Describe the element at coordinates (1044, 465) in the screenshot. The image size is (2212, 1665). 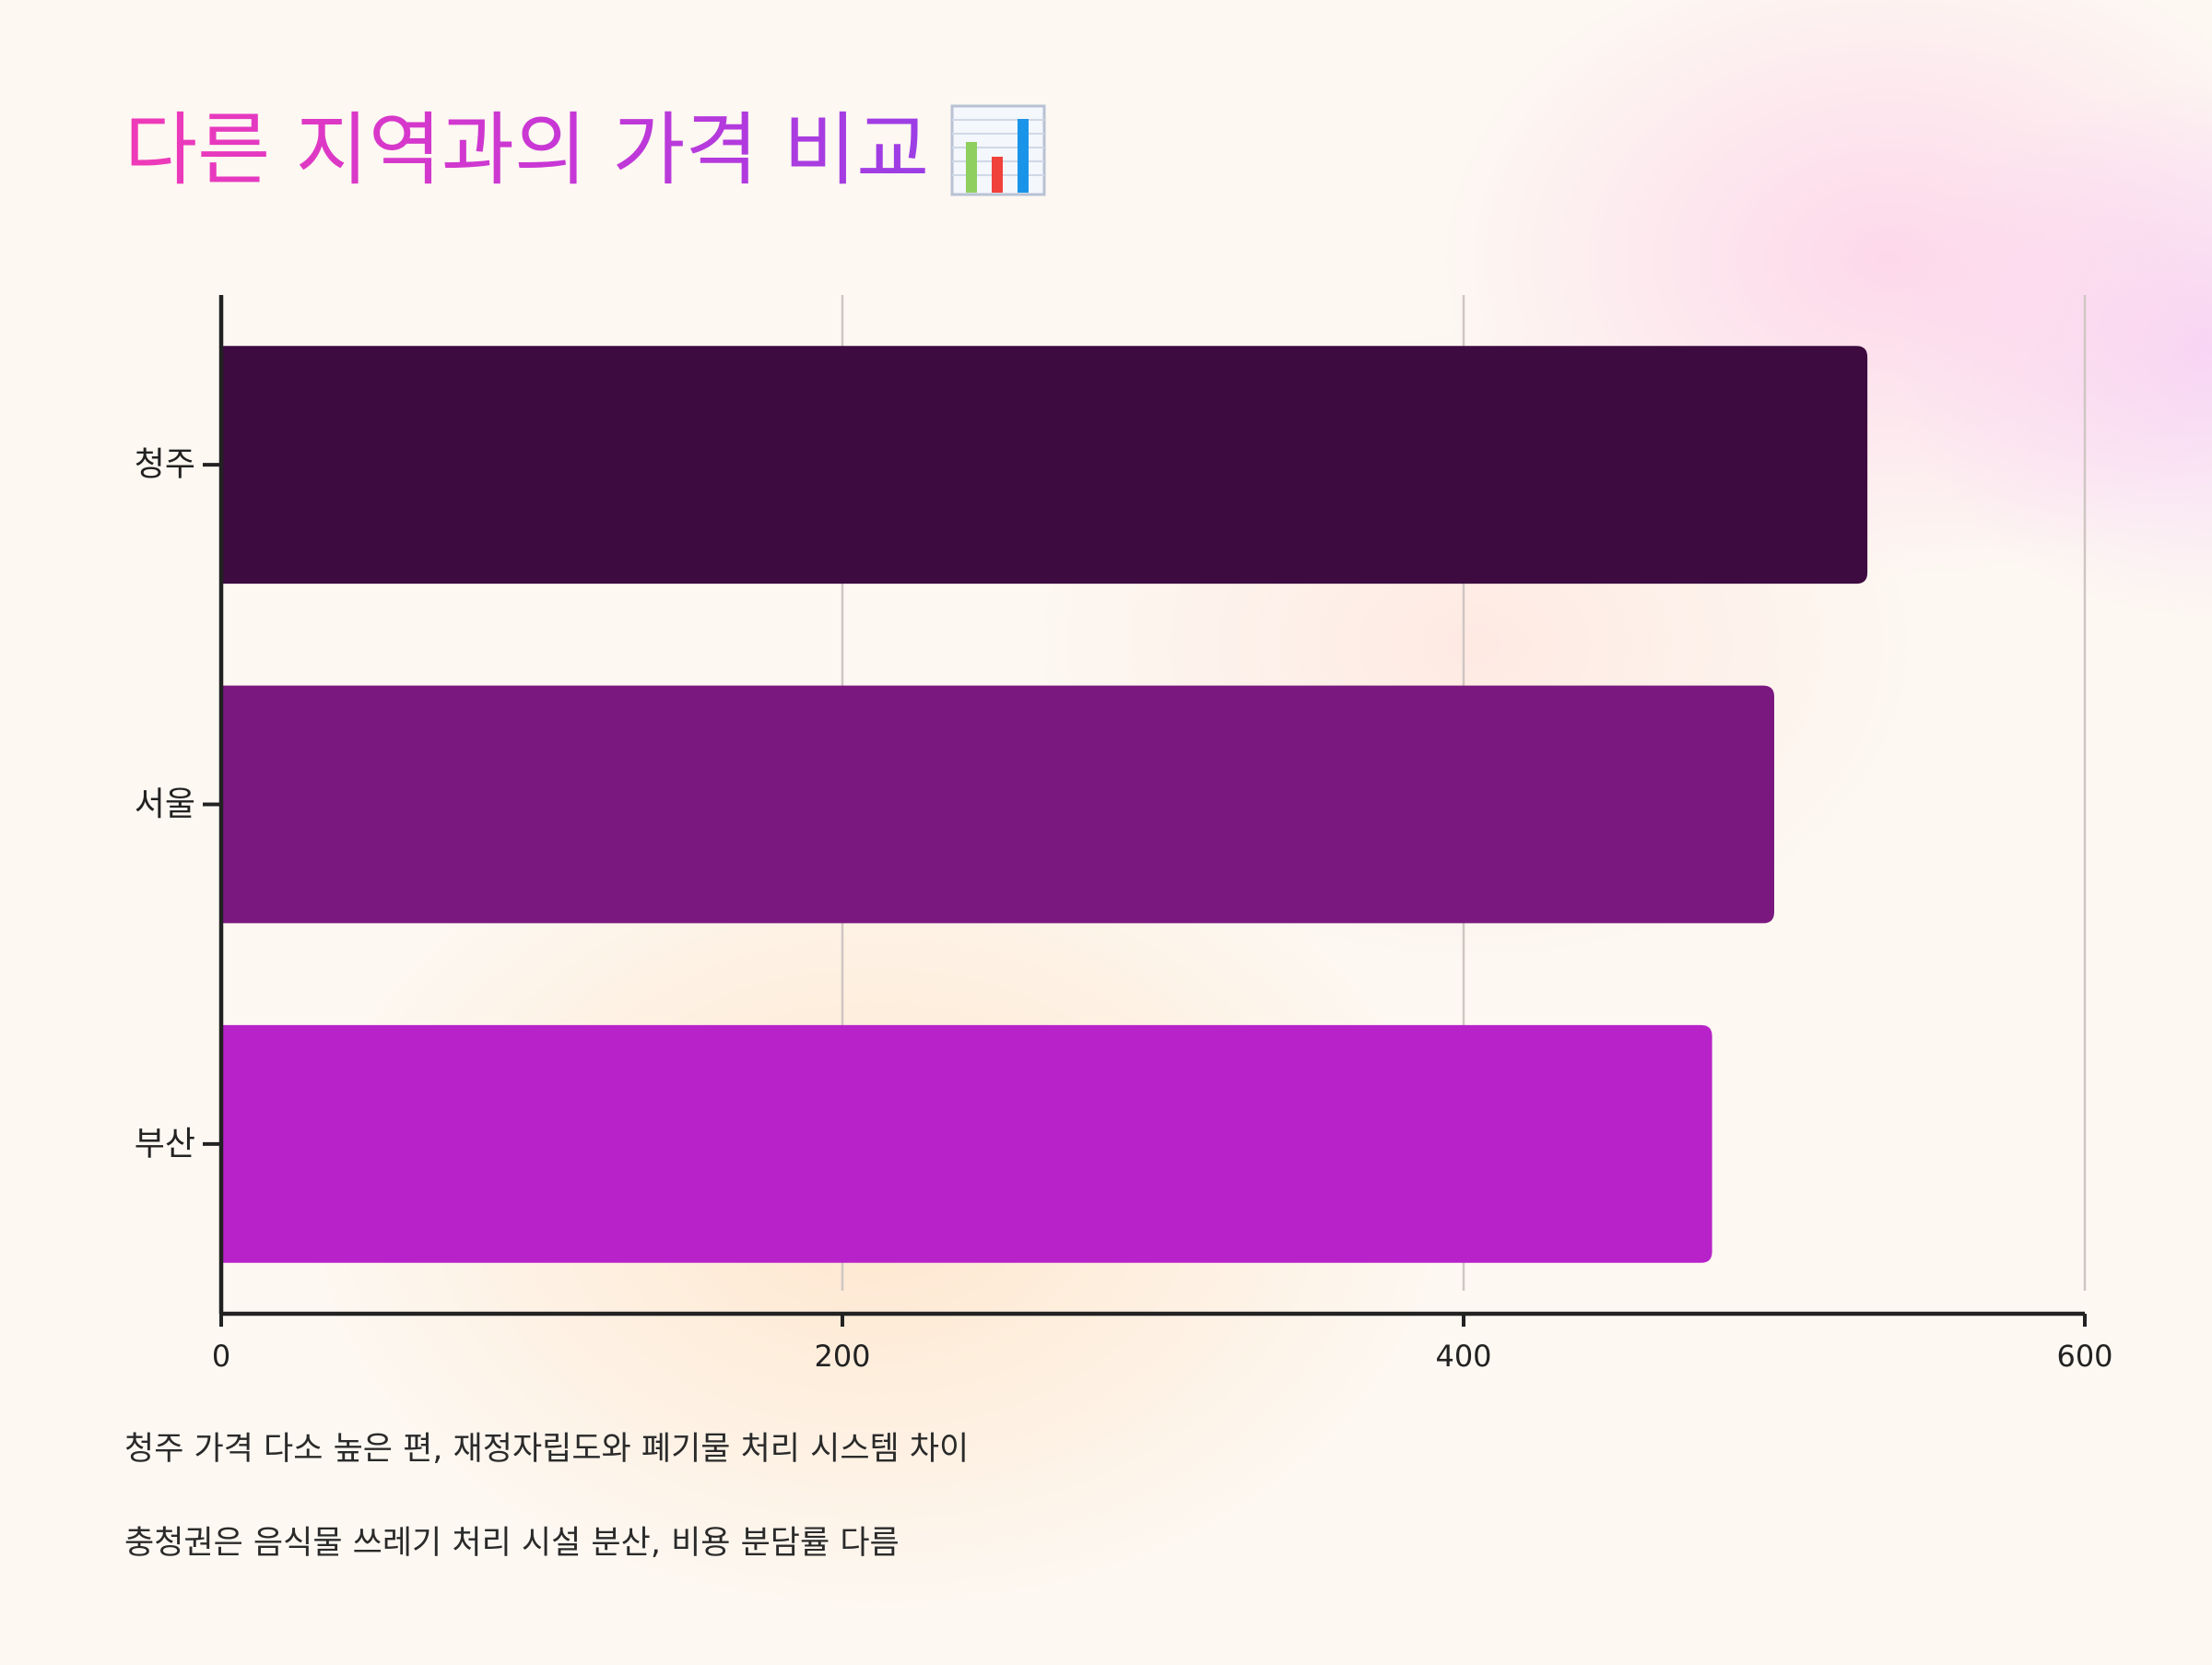
I see `bar-청주` at that location.